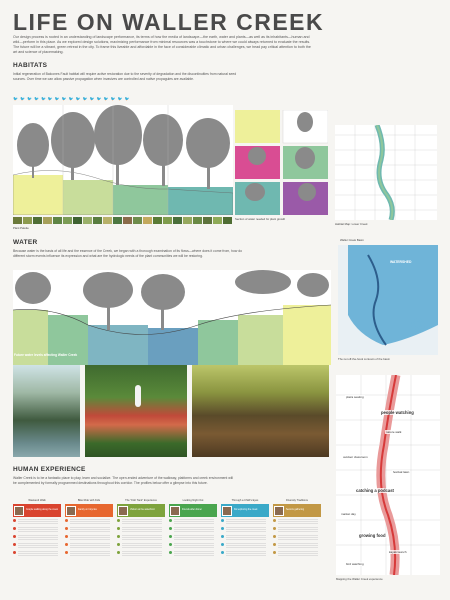 This screenshot has height=600, width=450. What do you see at coordinates (260, 219) in the screenshot?
I see `transect-label: Section of water needed for plant growth` at bounding box center [260, 219].